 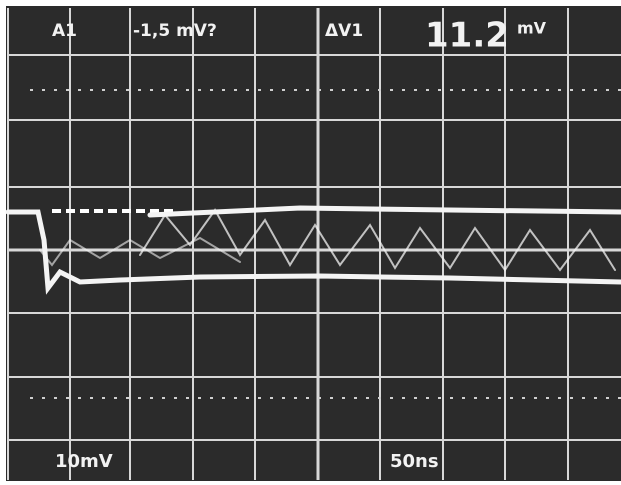 What do you see at coordinates (175, 31) in the screenshot?
I see `offset-readout: -1,5 mV?` at bounding box center [175, 31].